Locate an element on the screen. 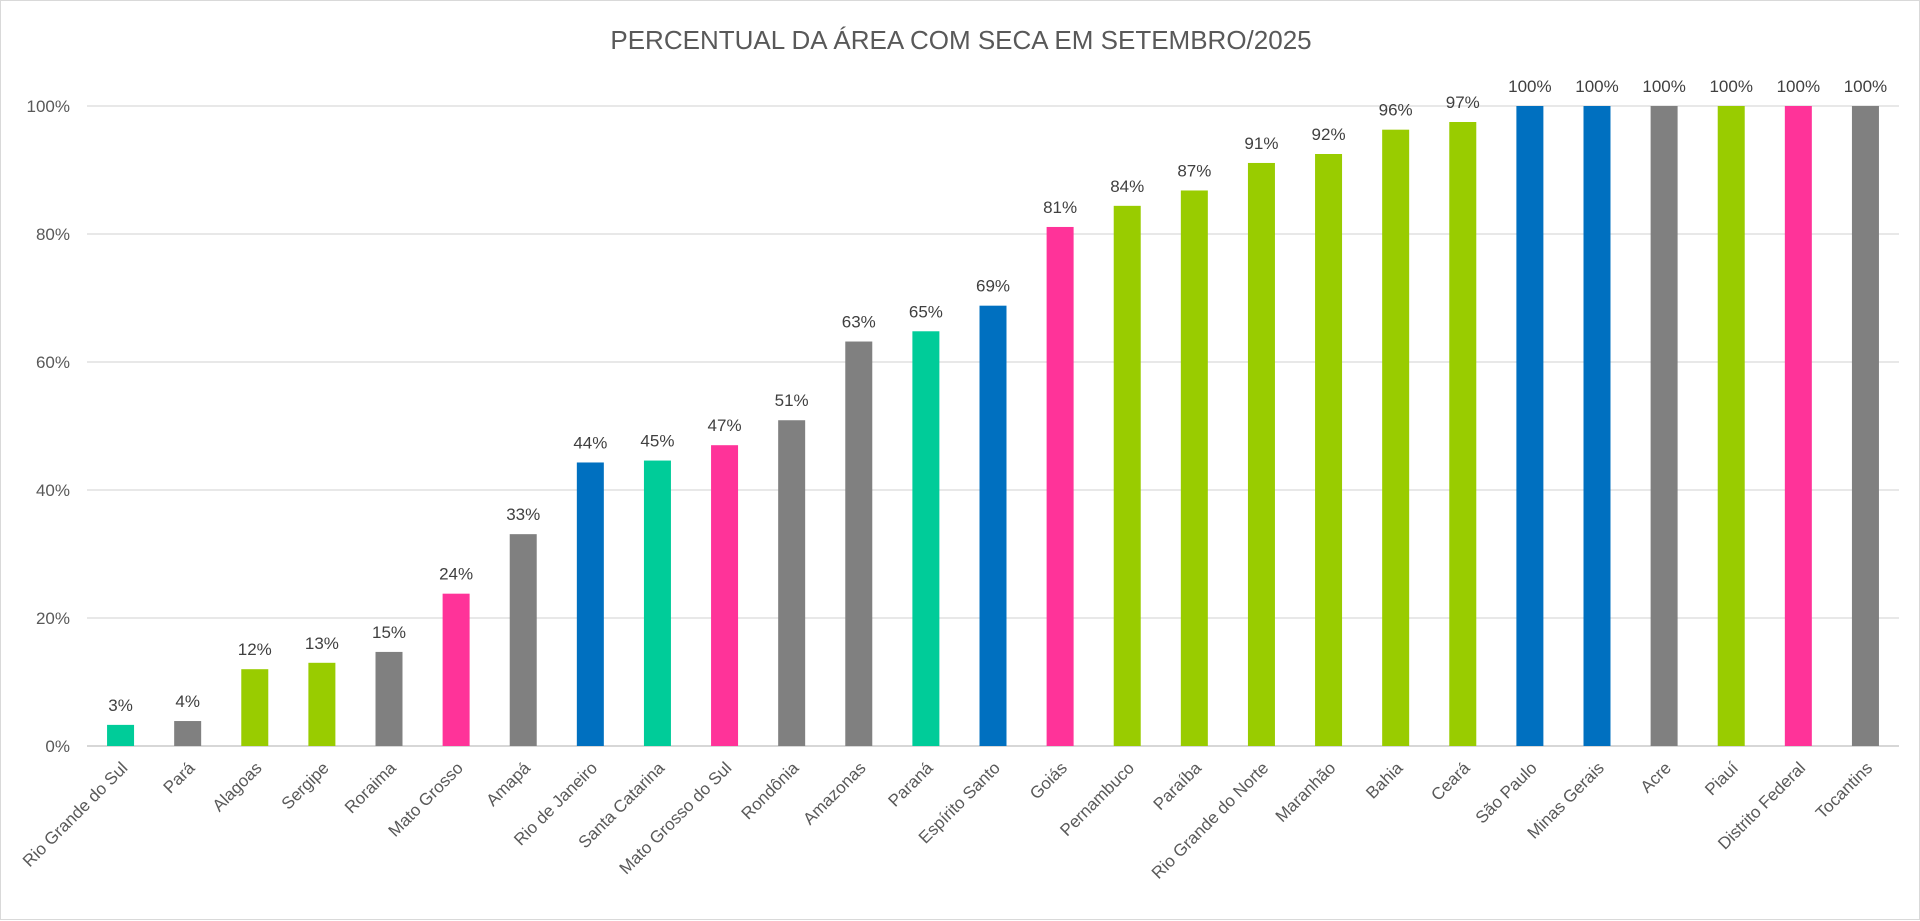 The height and width of the screenshot is (921, 1920). data-label: 96% is located at coordinates (1396, 110).